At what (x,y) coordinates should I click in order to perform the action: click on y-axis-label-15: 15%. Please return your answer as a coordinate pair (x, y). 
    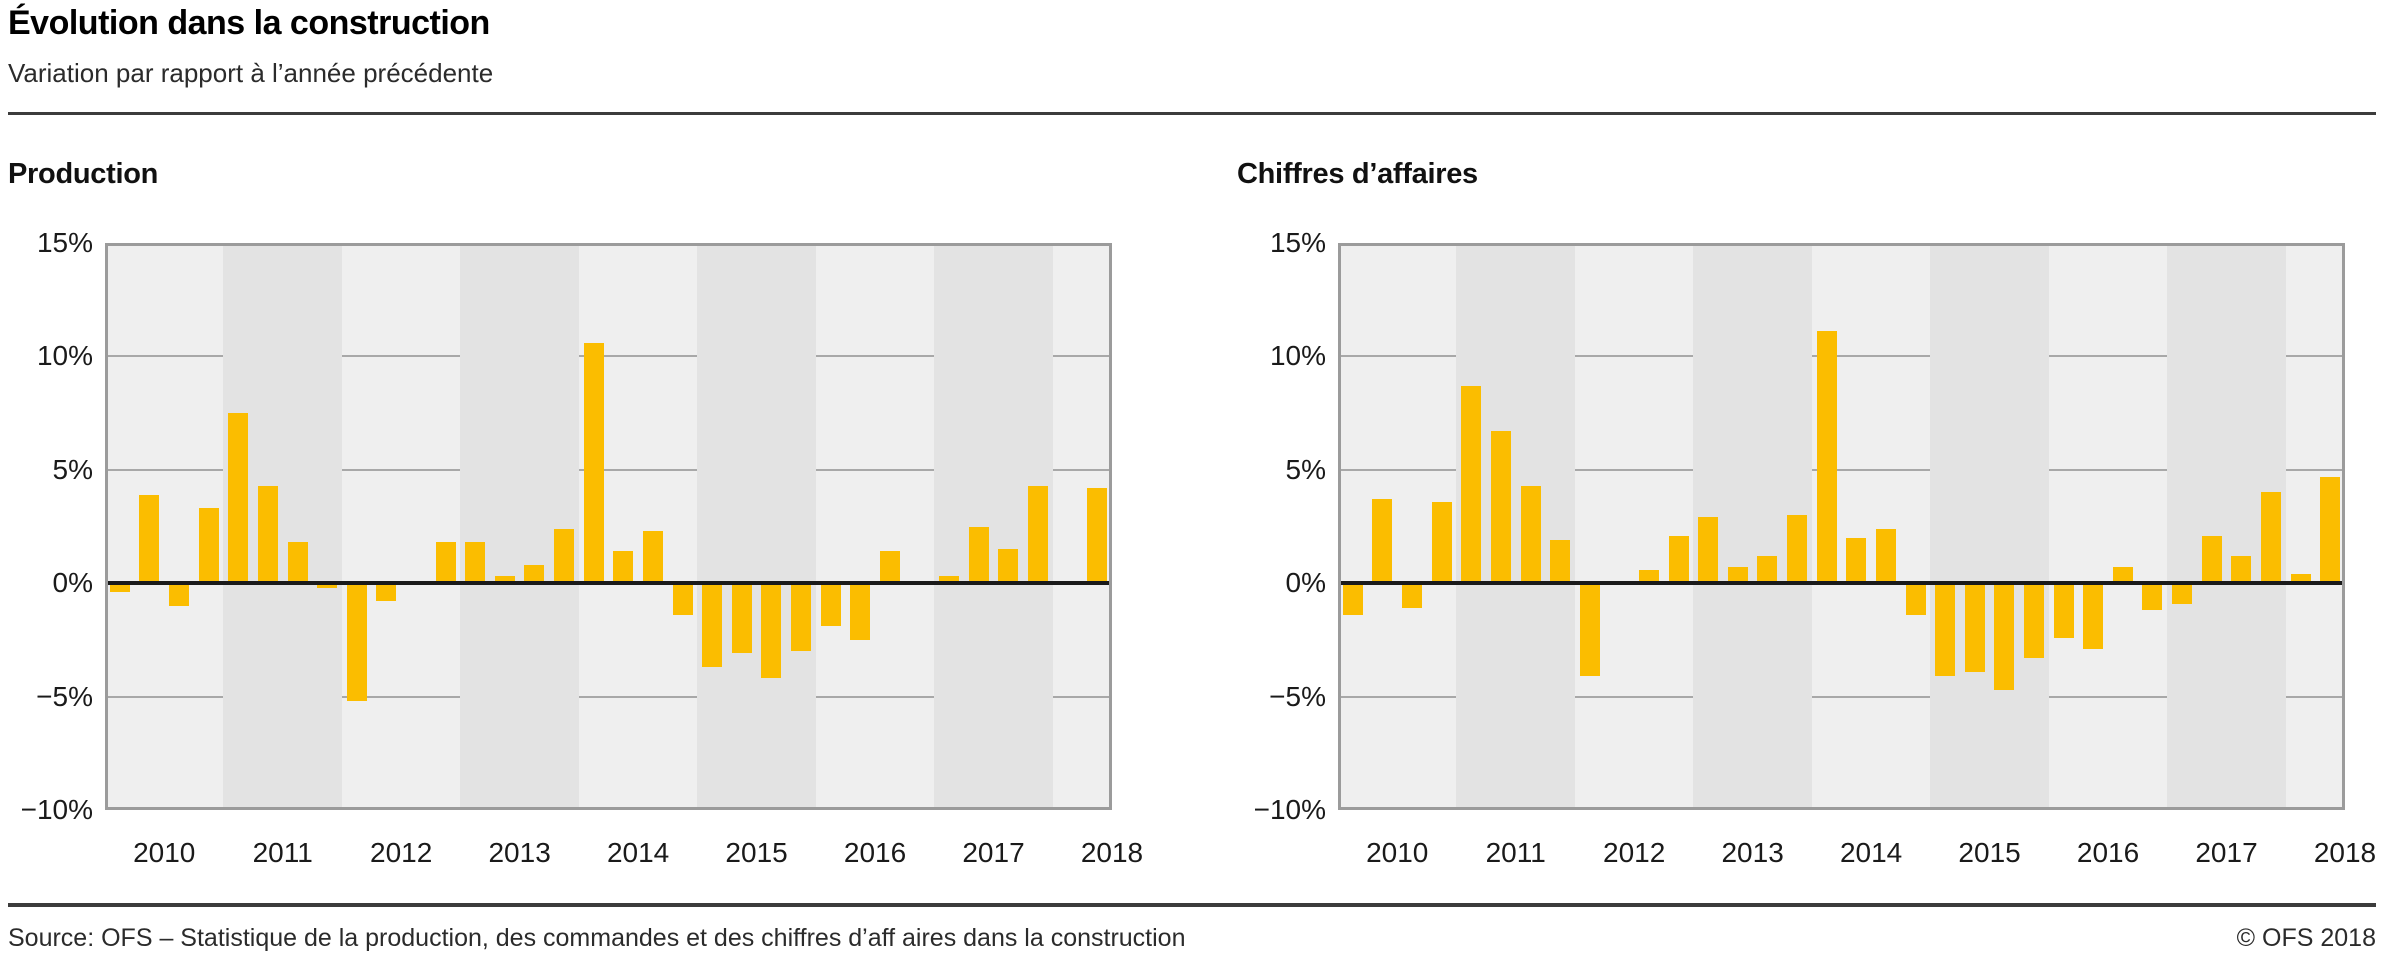
    Looking at the image, I should click on (64, 242).